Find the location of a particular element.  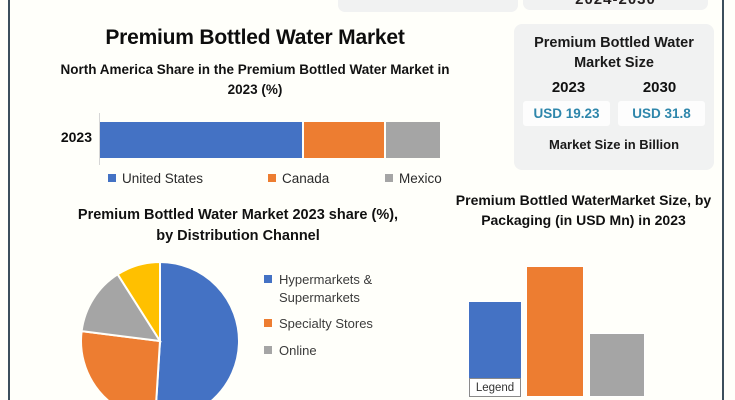

pie-chart-graphic is located at coordinates (160, 330).